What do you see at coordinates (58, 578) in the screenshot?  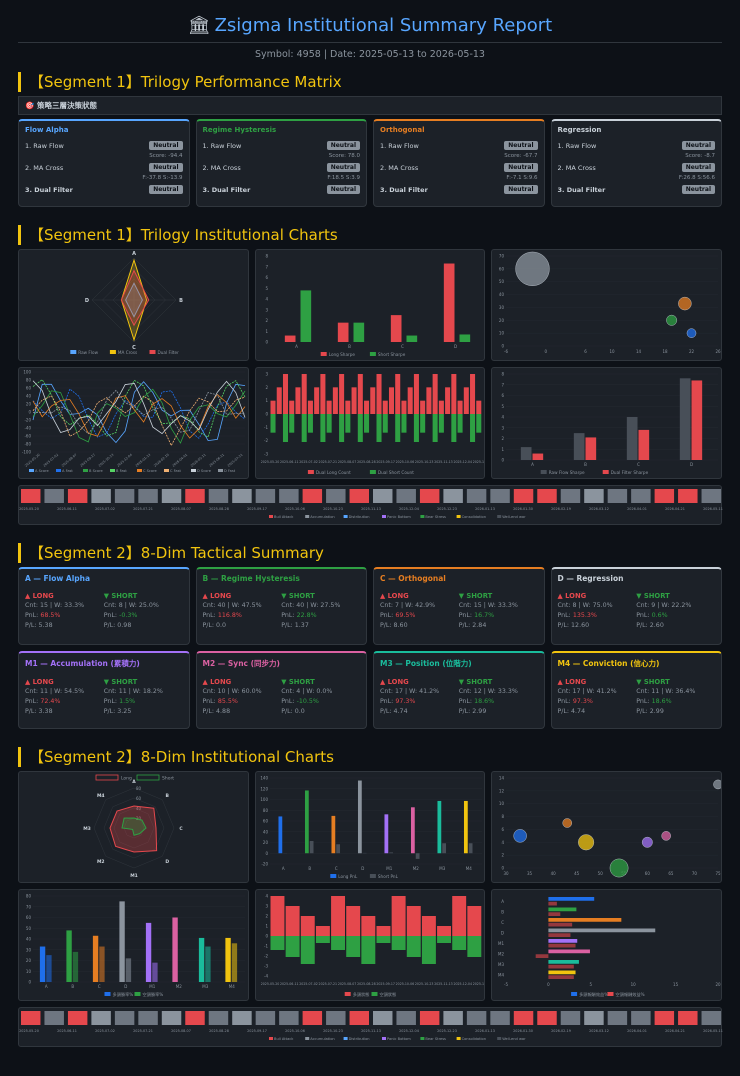 I see `dim-card-title: A — Flow Alpha` at bounding box center [58, 578].